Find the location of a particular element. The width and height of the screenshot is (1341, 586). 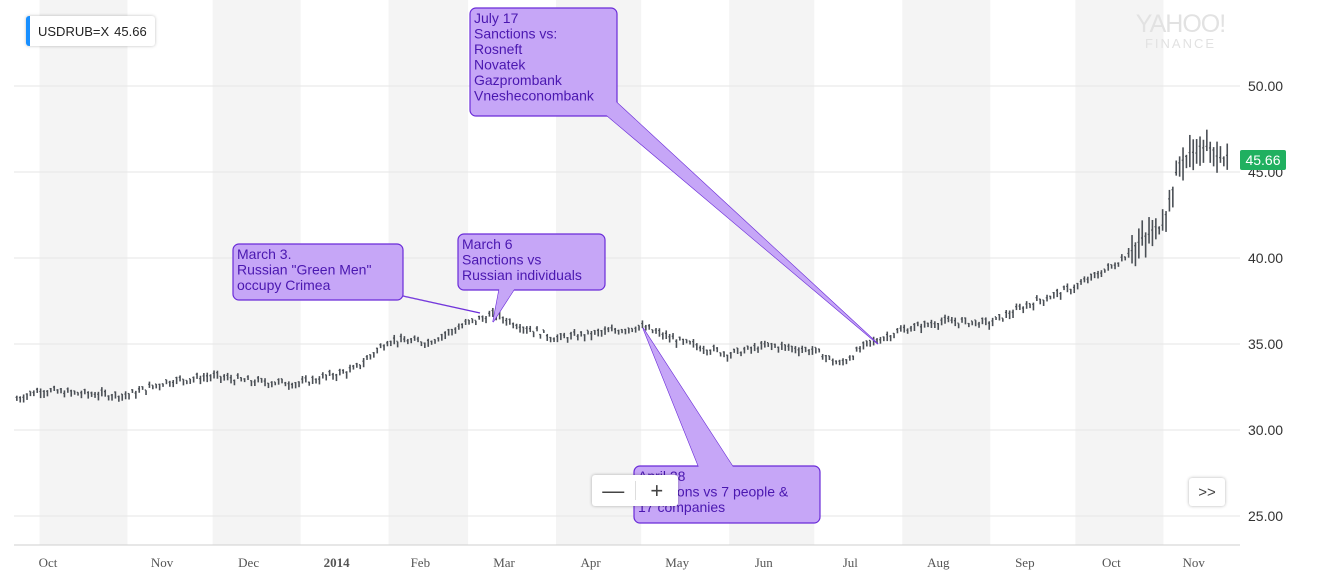

yahoo-finance-logo: YAHOO! FINANCE is located at coordinates (1180, 30).